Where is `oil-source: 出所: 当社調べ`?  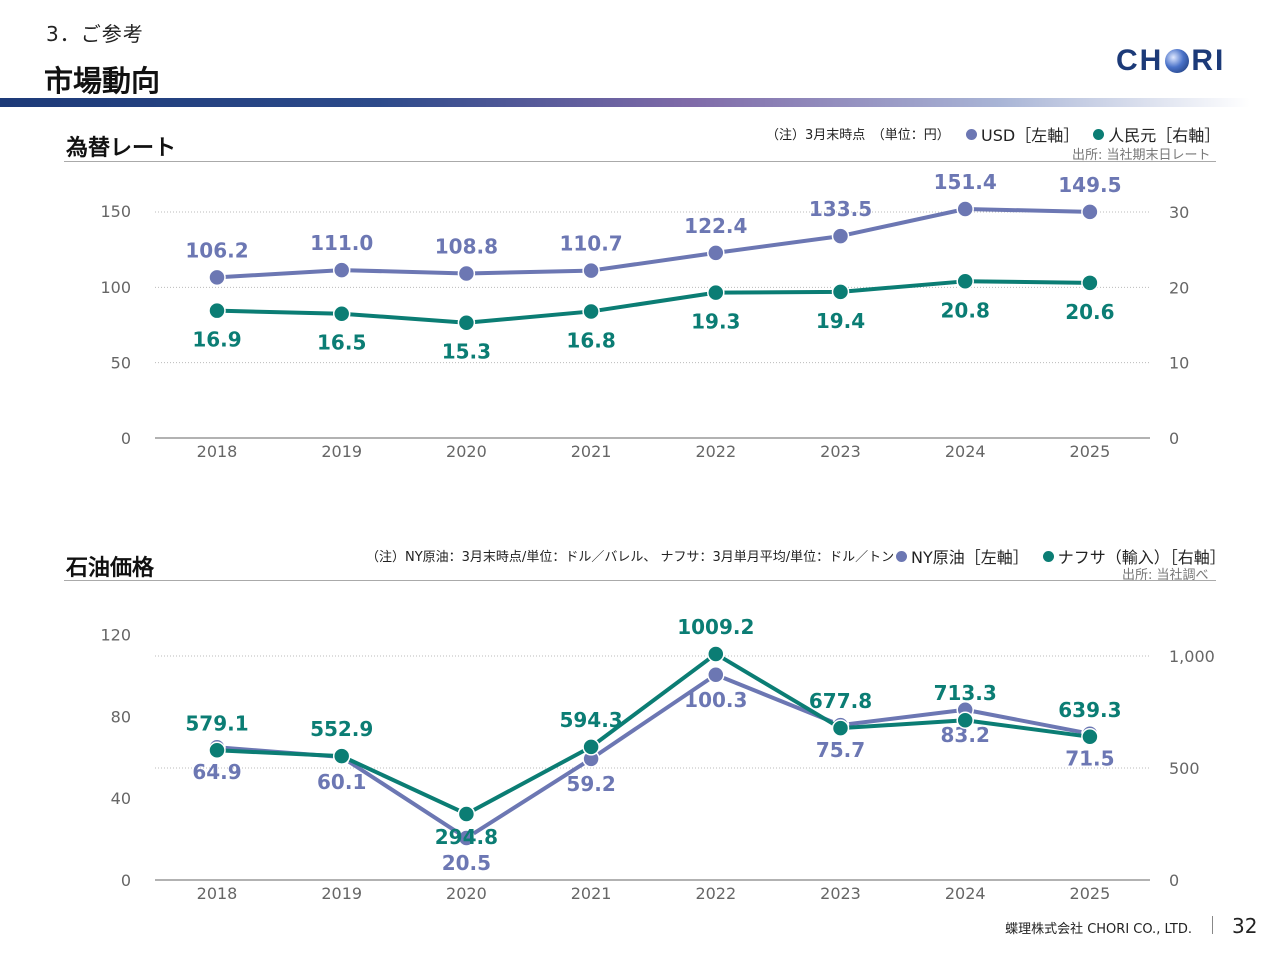 oil-source: 出所: 当社調べ is located at coordinates (1165, 575).